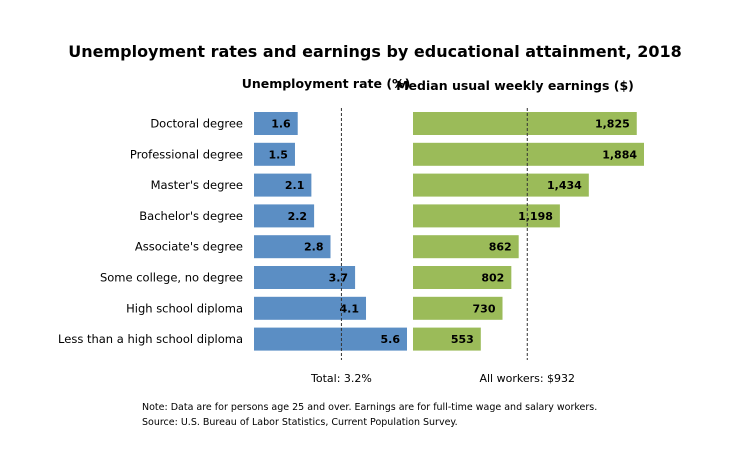 Image resolution: width=750 pixels, height=469 pixels. I want to click on earnings-value-label: 730, so click(484, 308).